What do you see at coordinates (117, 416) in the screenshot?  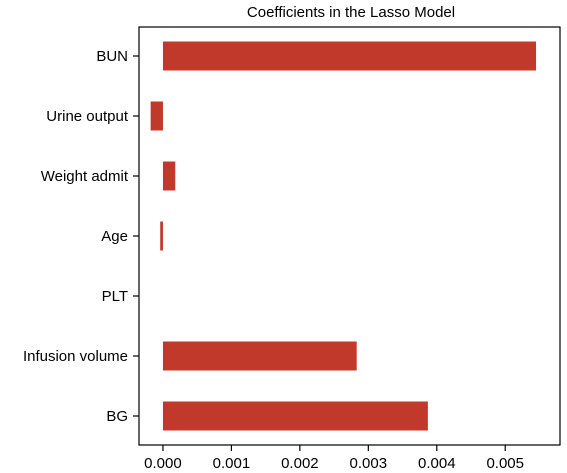 I see `y-tick-label: BG` at bounding box center [117, 416].